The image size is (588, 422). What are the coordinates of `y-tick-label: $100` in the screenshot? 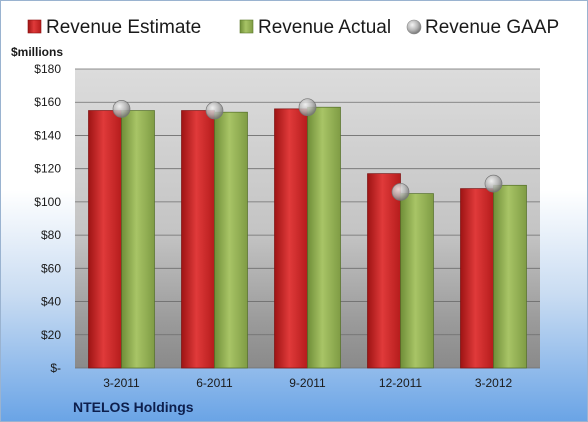 It's located at (47, 202).